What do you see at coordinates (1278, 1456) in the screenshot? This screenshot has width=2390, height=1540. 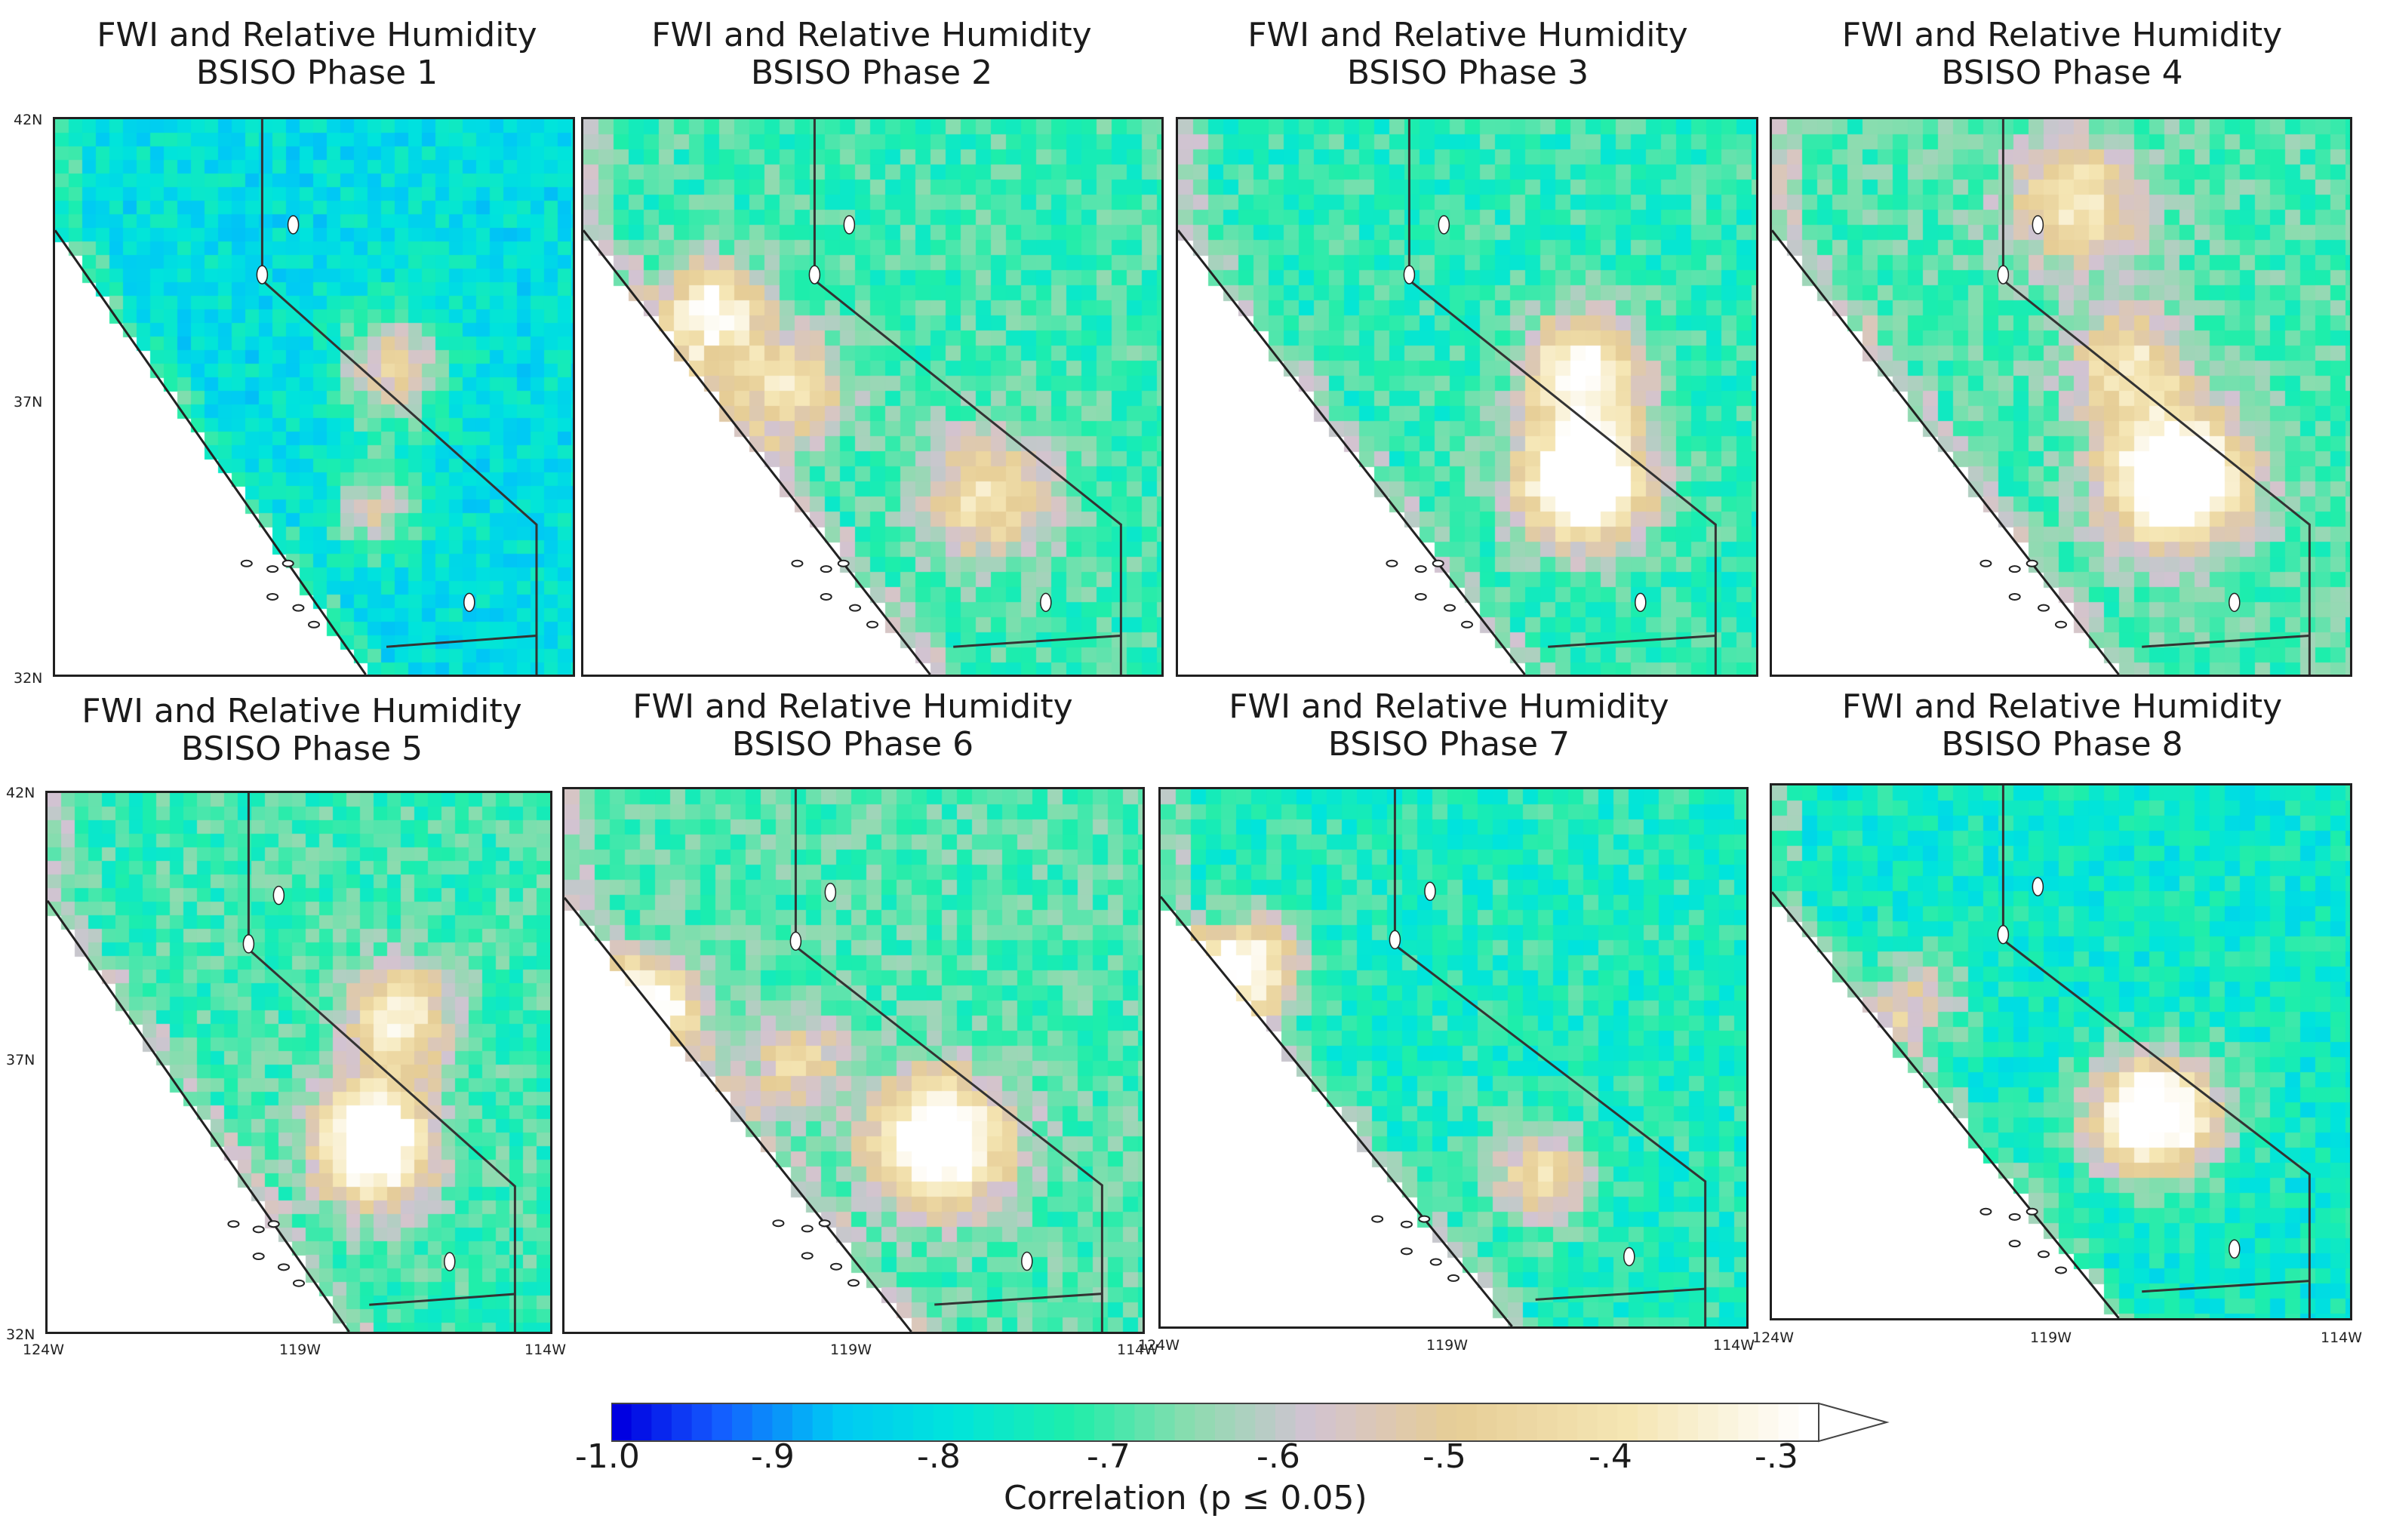 I see `colorbar-tick: -.6` at bounding box center [1278, 1456].